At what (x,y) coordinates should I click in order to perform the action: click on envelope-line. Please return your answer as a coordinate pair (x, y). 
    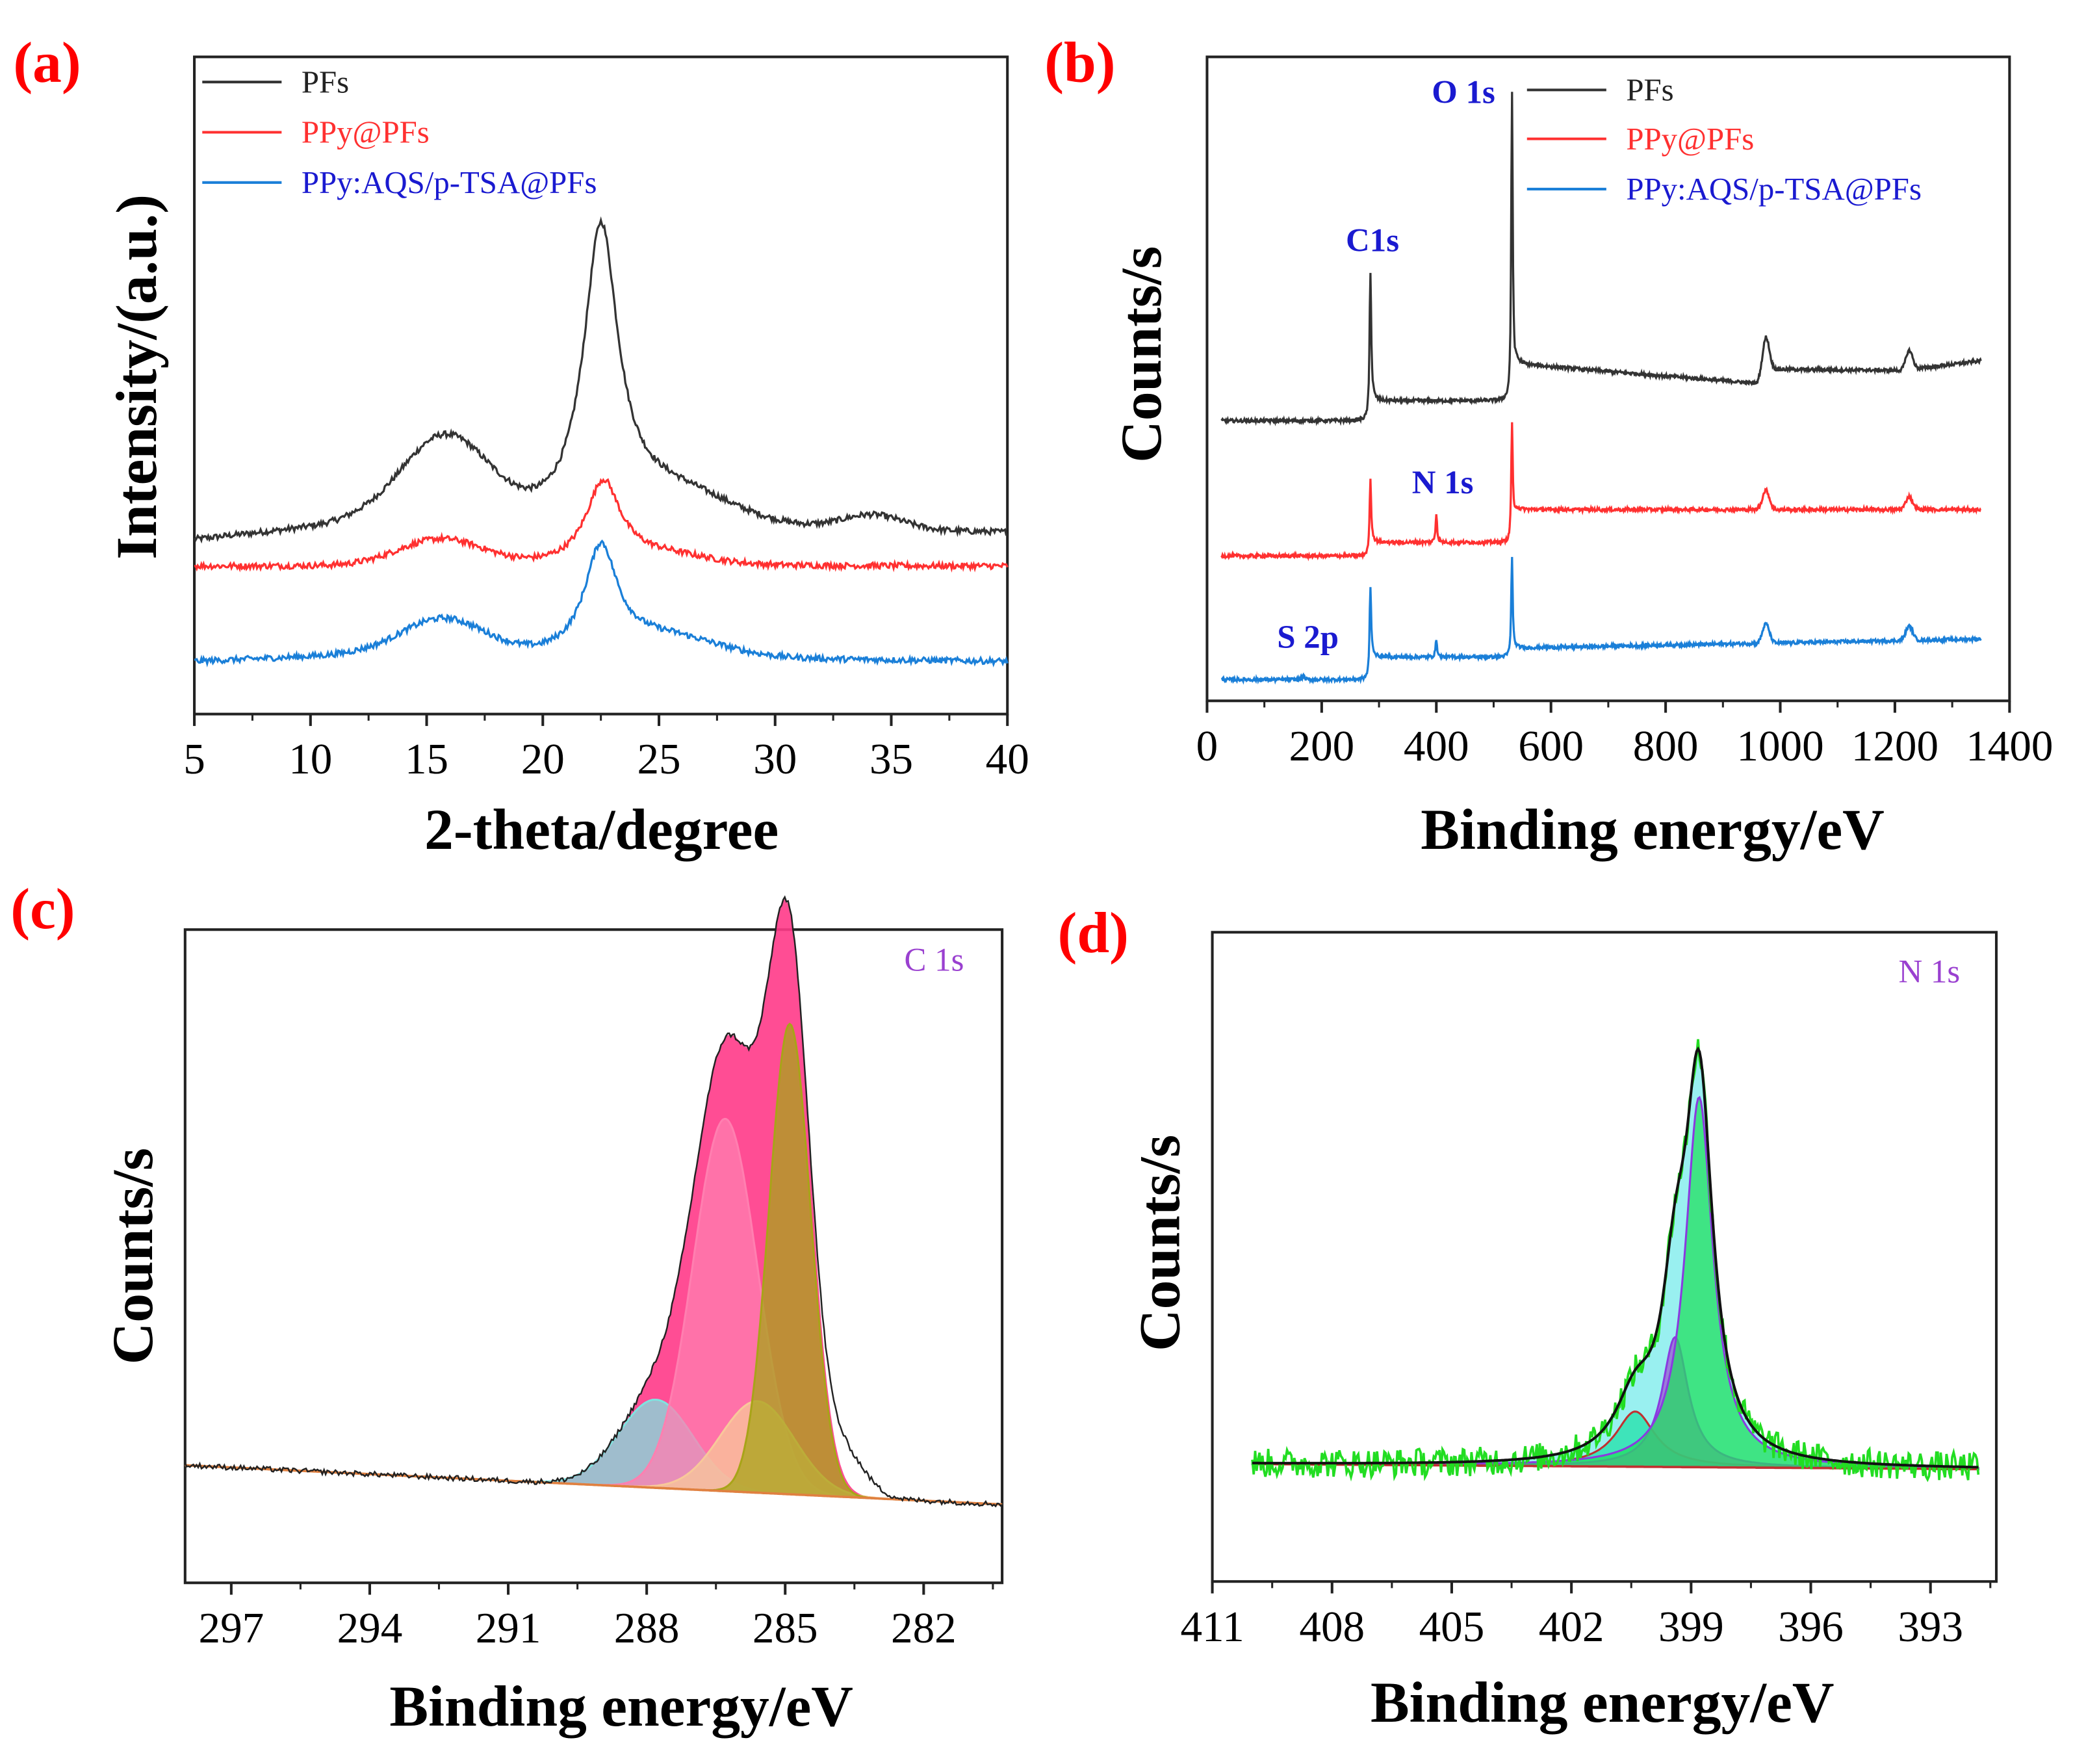
    Looking at the image, I should click on (1616, 1257).